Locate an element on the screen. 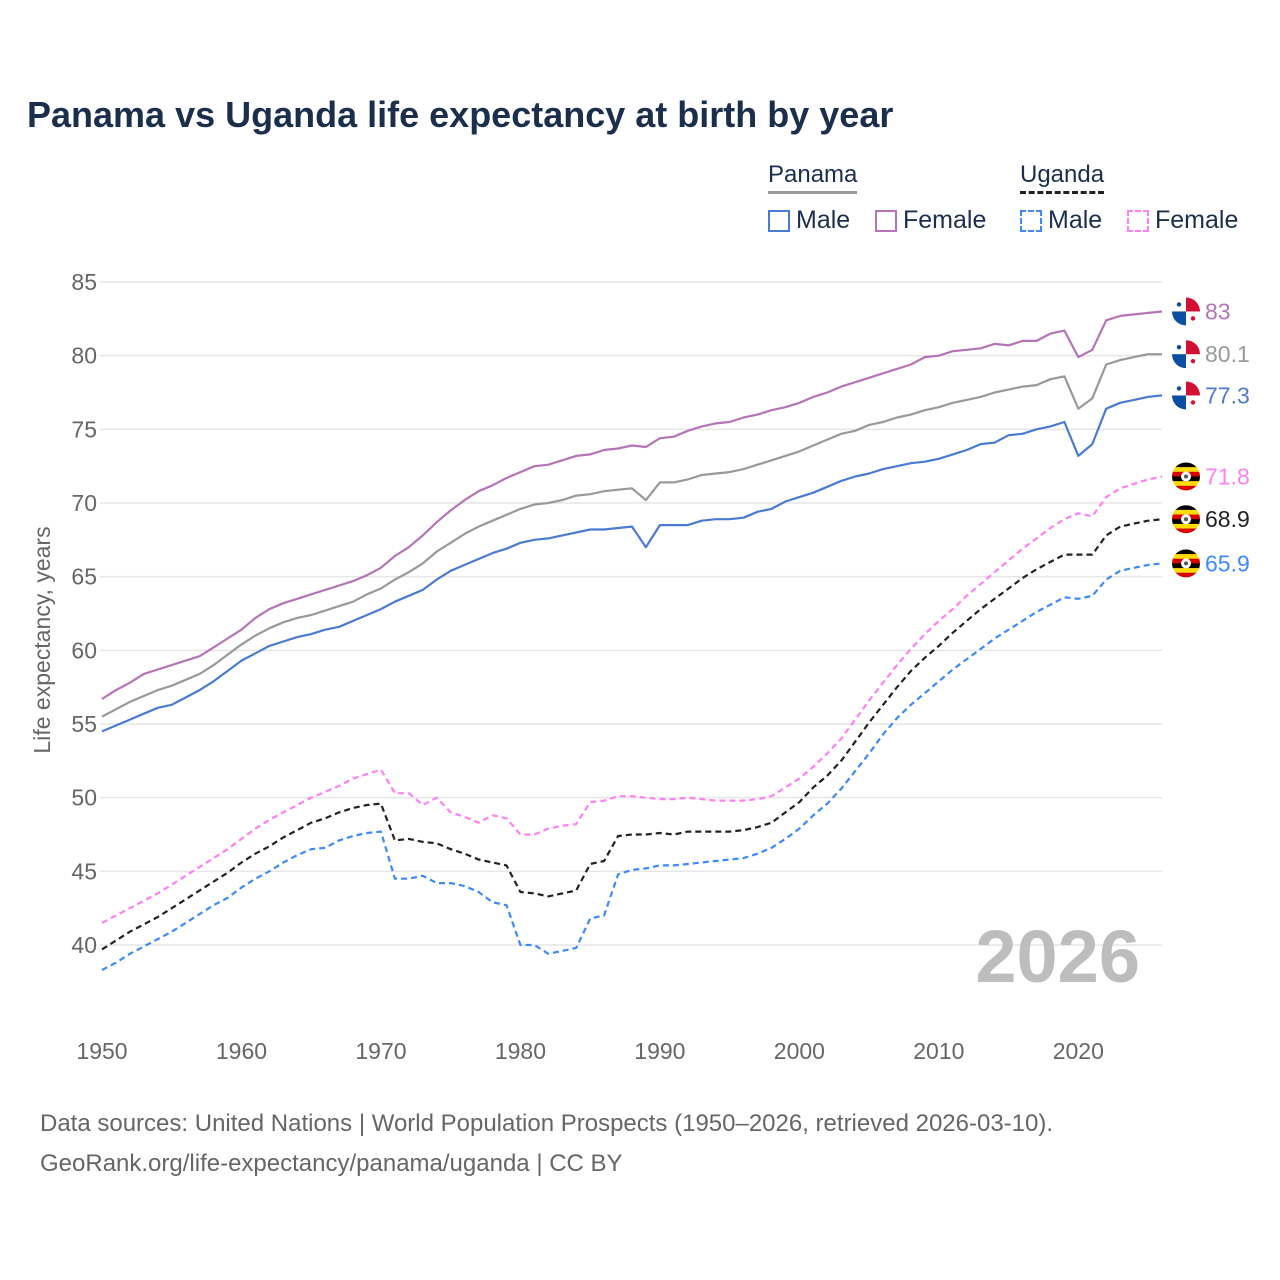  x-tick-label: 1990 is located at coordinates (659, 1051).